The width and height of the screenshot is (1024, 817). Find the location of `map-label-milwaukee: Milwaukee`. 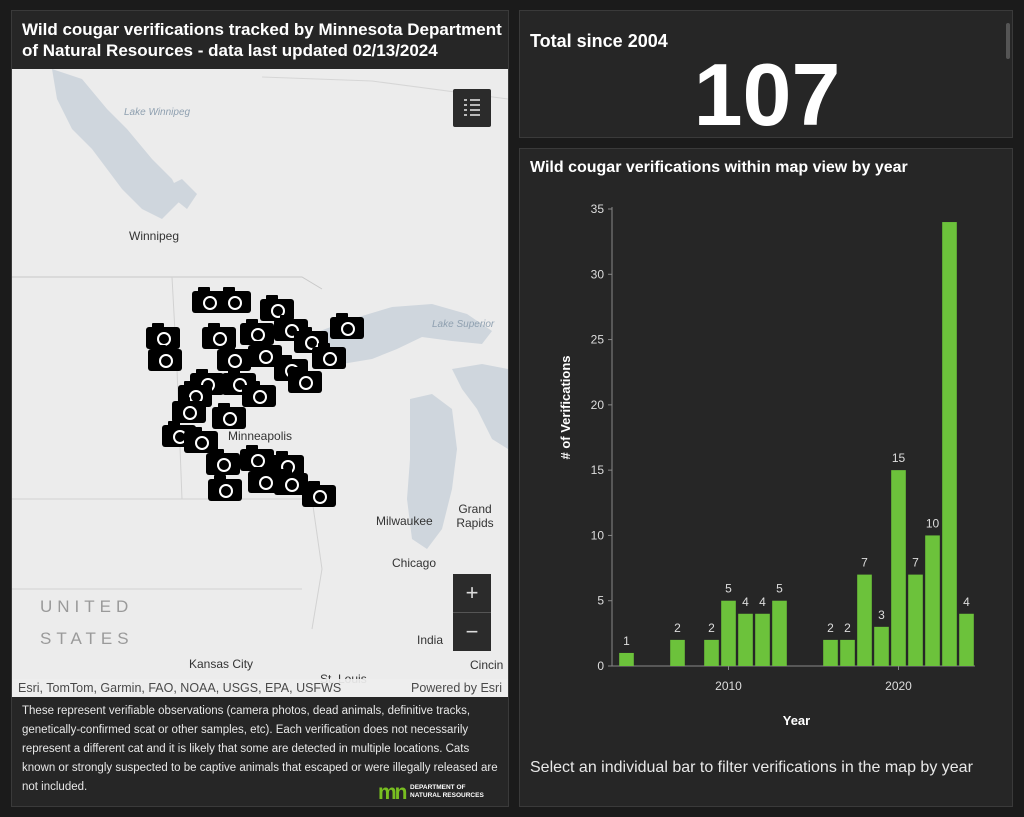

map-label-milwaukee: Milwaukee is located at coordinates (404, 521).